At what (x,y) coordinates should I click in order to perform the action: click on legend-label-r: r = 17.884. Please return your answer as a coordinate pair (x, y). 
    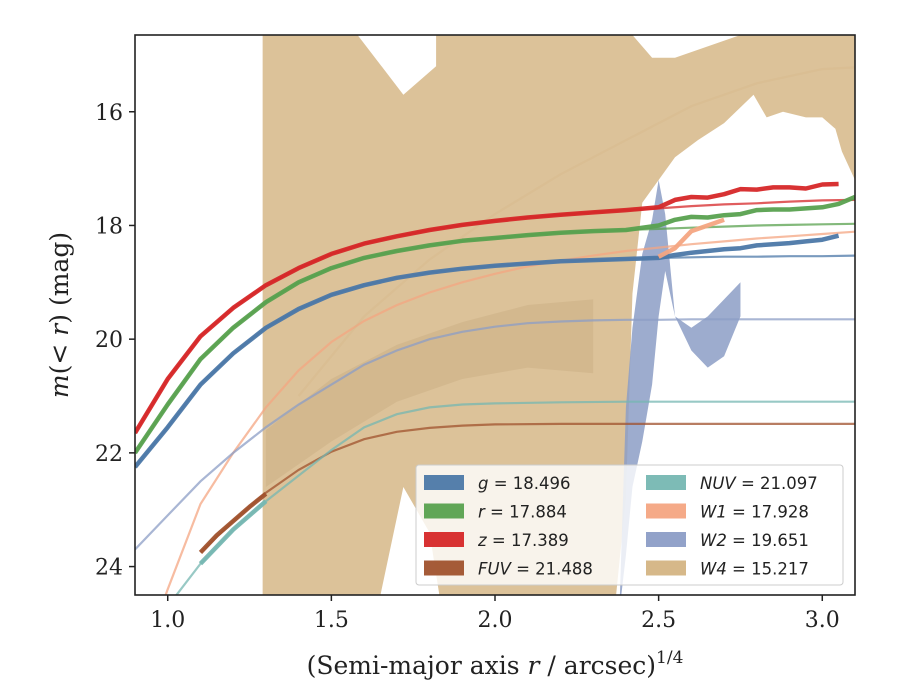
    Looking at the image, I should click on (522, 512).